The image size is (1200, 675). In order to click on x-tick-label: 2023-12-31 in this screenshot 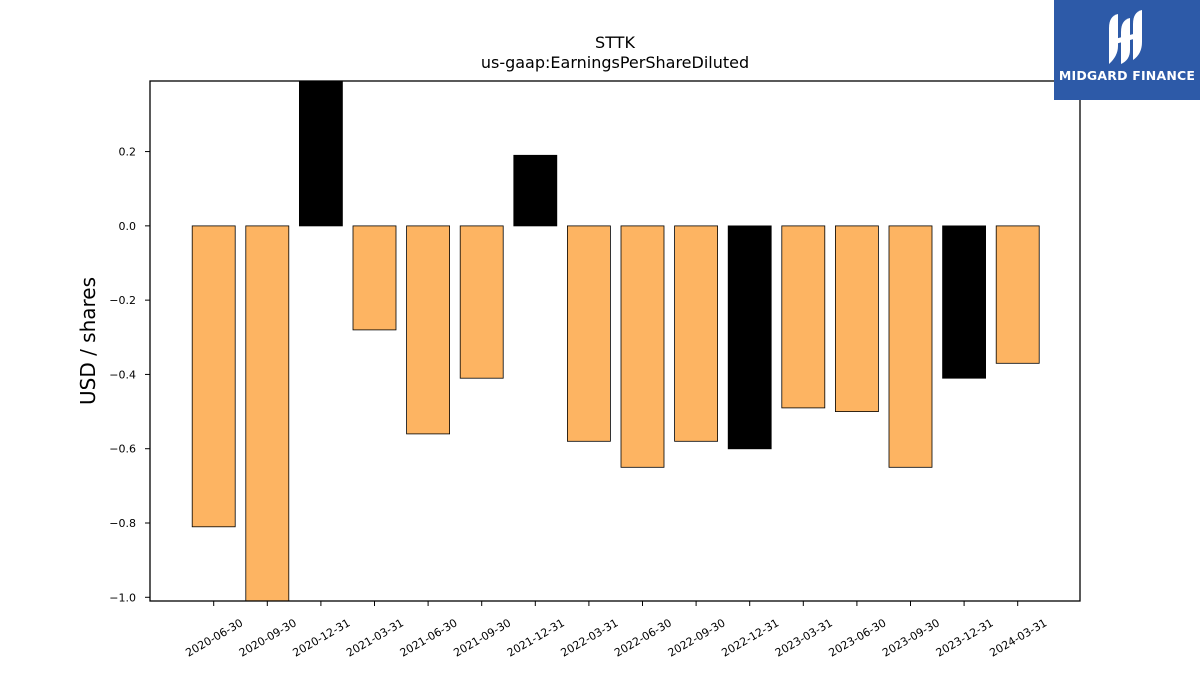, I will do `click(965, 637)`.